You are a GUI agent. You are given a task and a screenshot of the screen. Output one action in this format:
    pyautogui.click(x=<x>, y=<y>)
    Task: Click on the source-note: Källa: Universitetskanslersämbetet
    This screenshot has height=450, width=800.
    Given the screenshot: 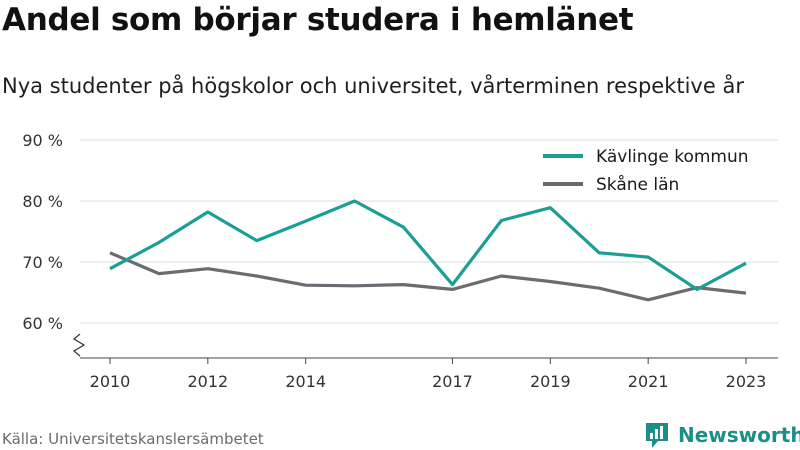 What is the action you would take?
    pyautogui.click(x=133, y=439)
    